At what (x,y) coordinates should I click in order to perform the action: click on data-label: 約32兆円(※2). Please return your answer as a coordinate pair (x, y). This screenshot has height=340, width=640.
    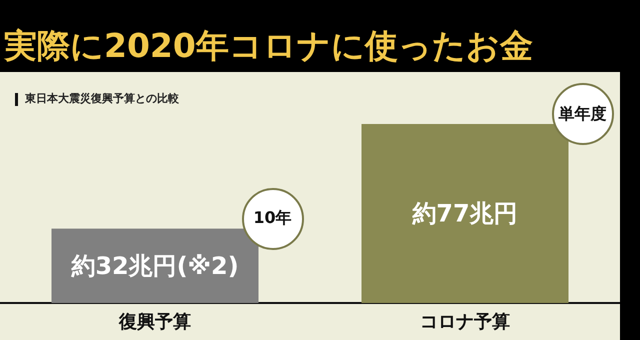
    Looking at the image, I should click on (154, 266).